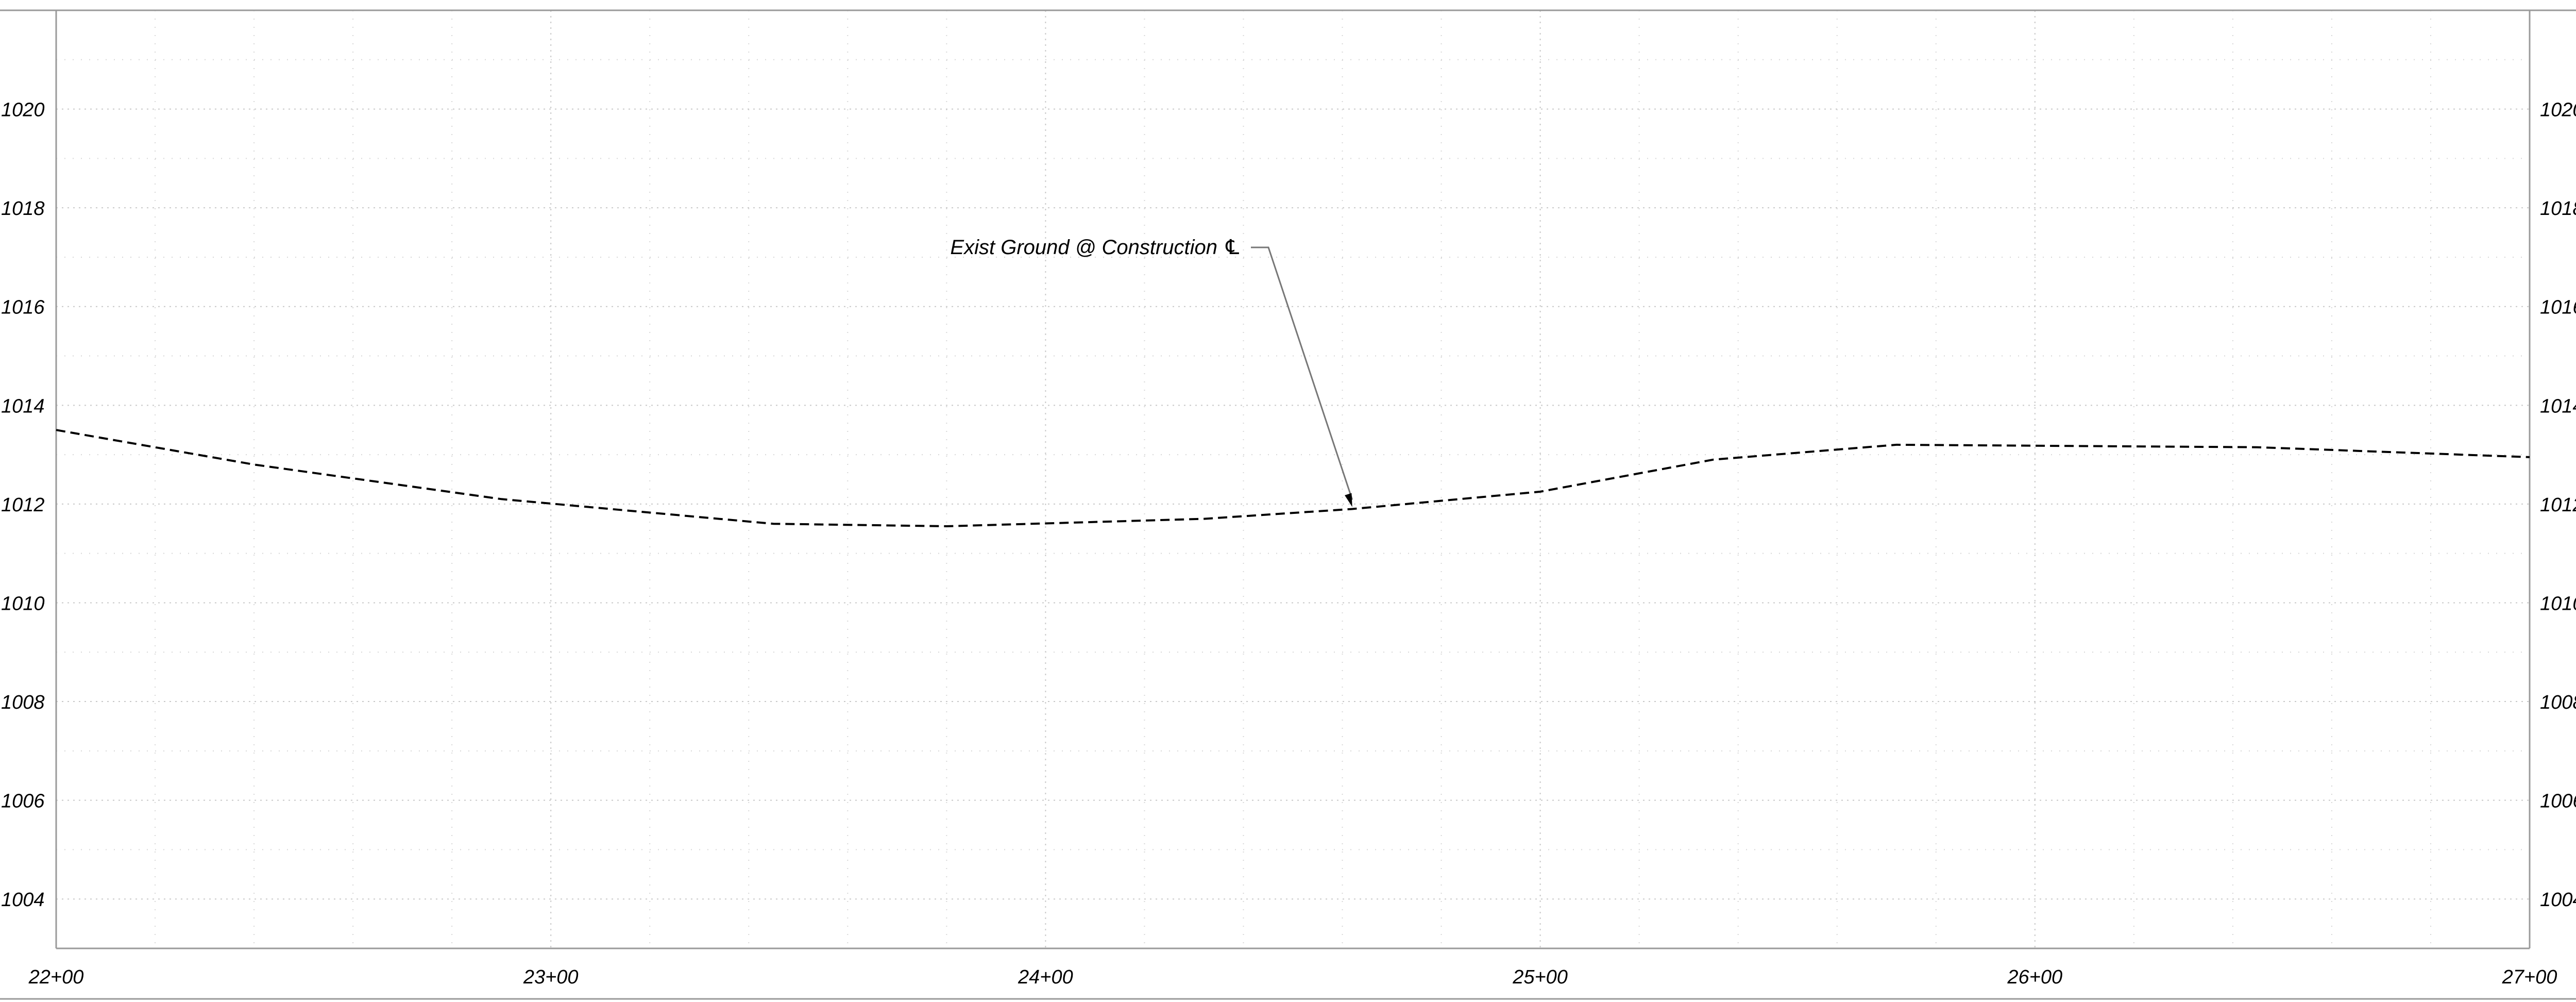 This screenshot has width=2576, height=1002. What do you see at coordinates (2558, 505) in the screenshot?
I see `y-tick-label-right: 1012` at bounding box center [2558, 505].